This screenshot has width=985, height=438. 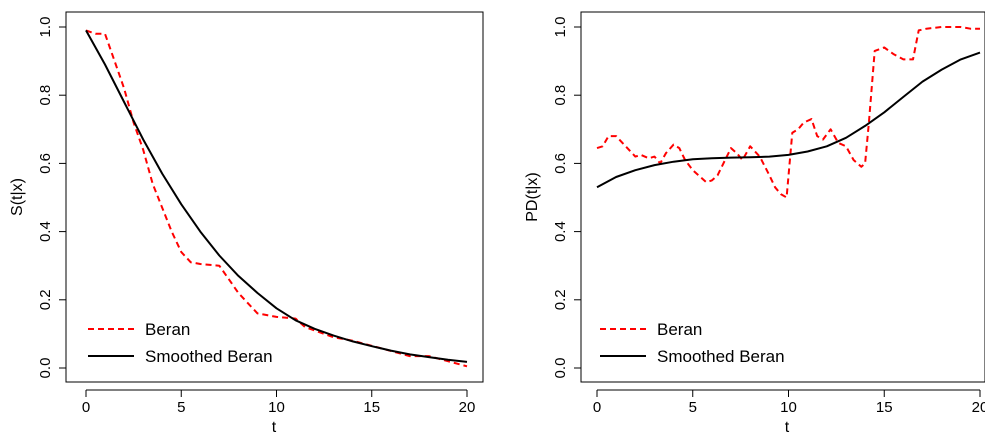 I want to click on smoothed-beran-series-line, so click(x=788, y=120).